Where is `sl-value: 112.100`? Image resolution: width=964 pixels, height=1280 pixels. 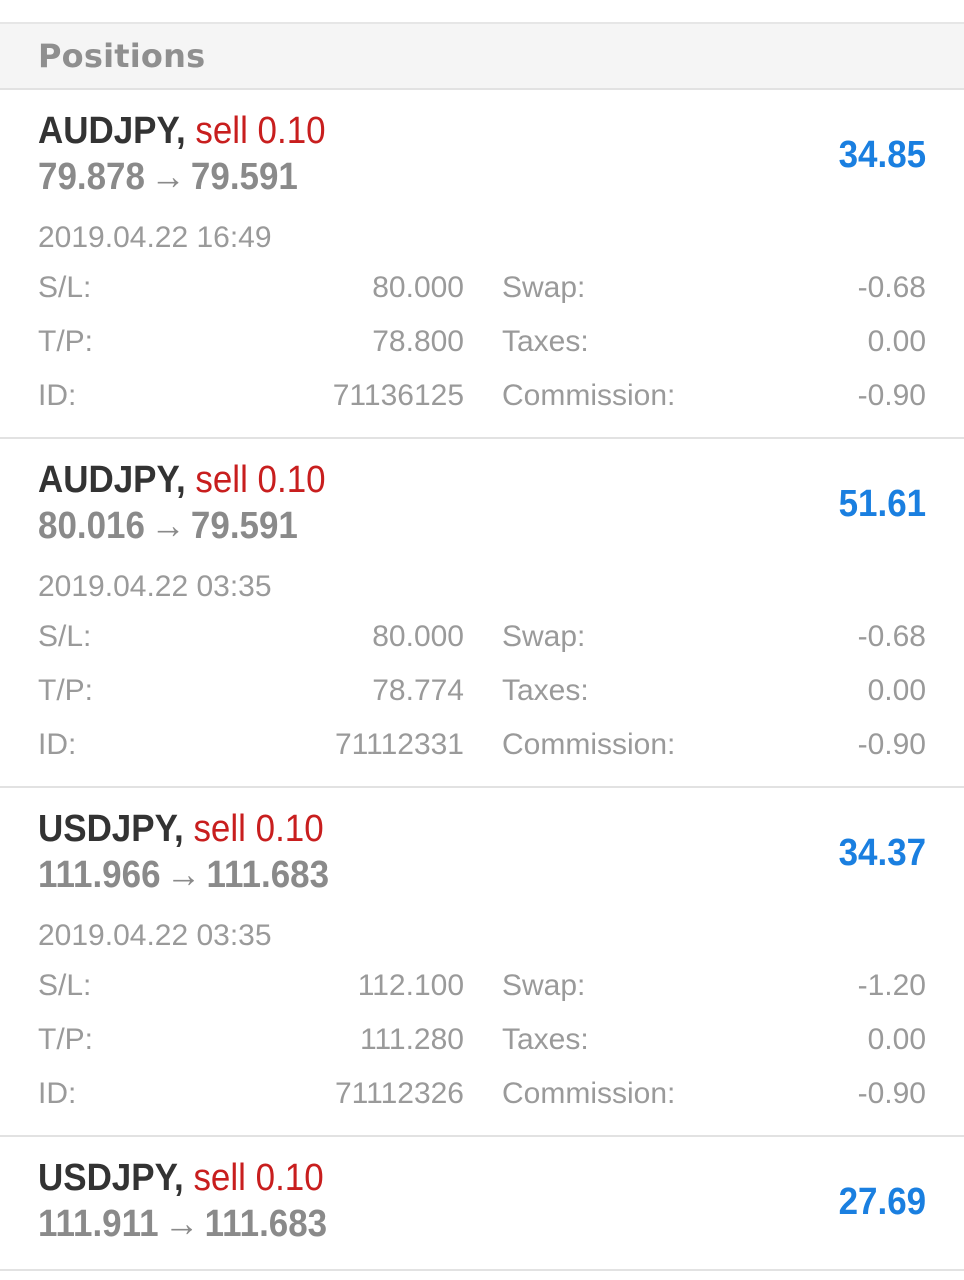
sl-value: 112.100 is located at coordinates (410, 985).